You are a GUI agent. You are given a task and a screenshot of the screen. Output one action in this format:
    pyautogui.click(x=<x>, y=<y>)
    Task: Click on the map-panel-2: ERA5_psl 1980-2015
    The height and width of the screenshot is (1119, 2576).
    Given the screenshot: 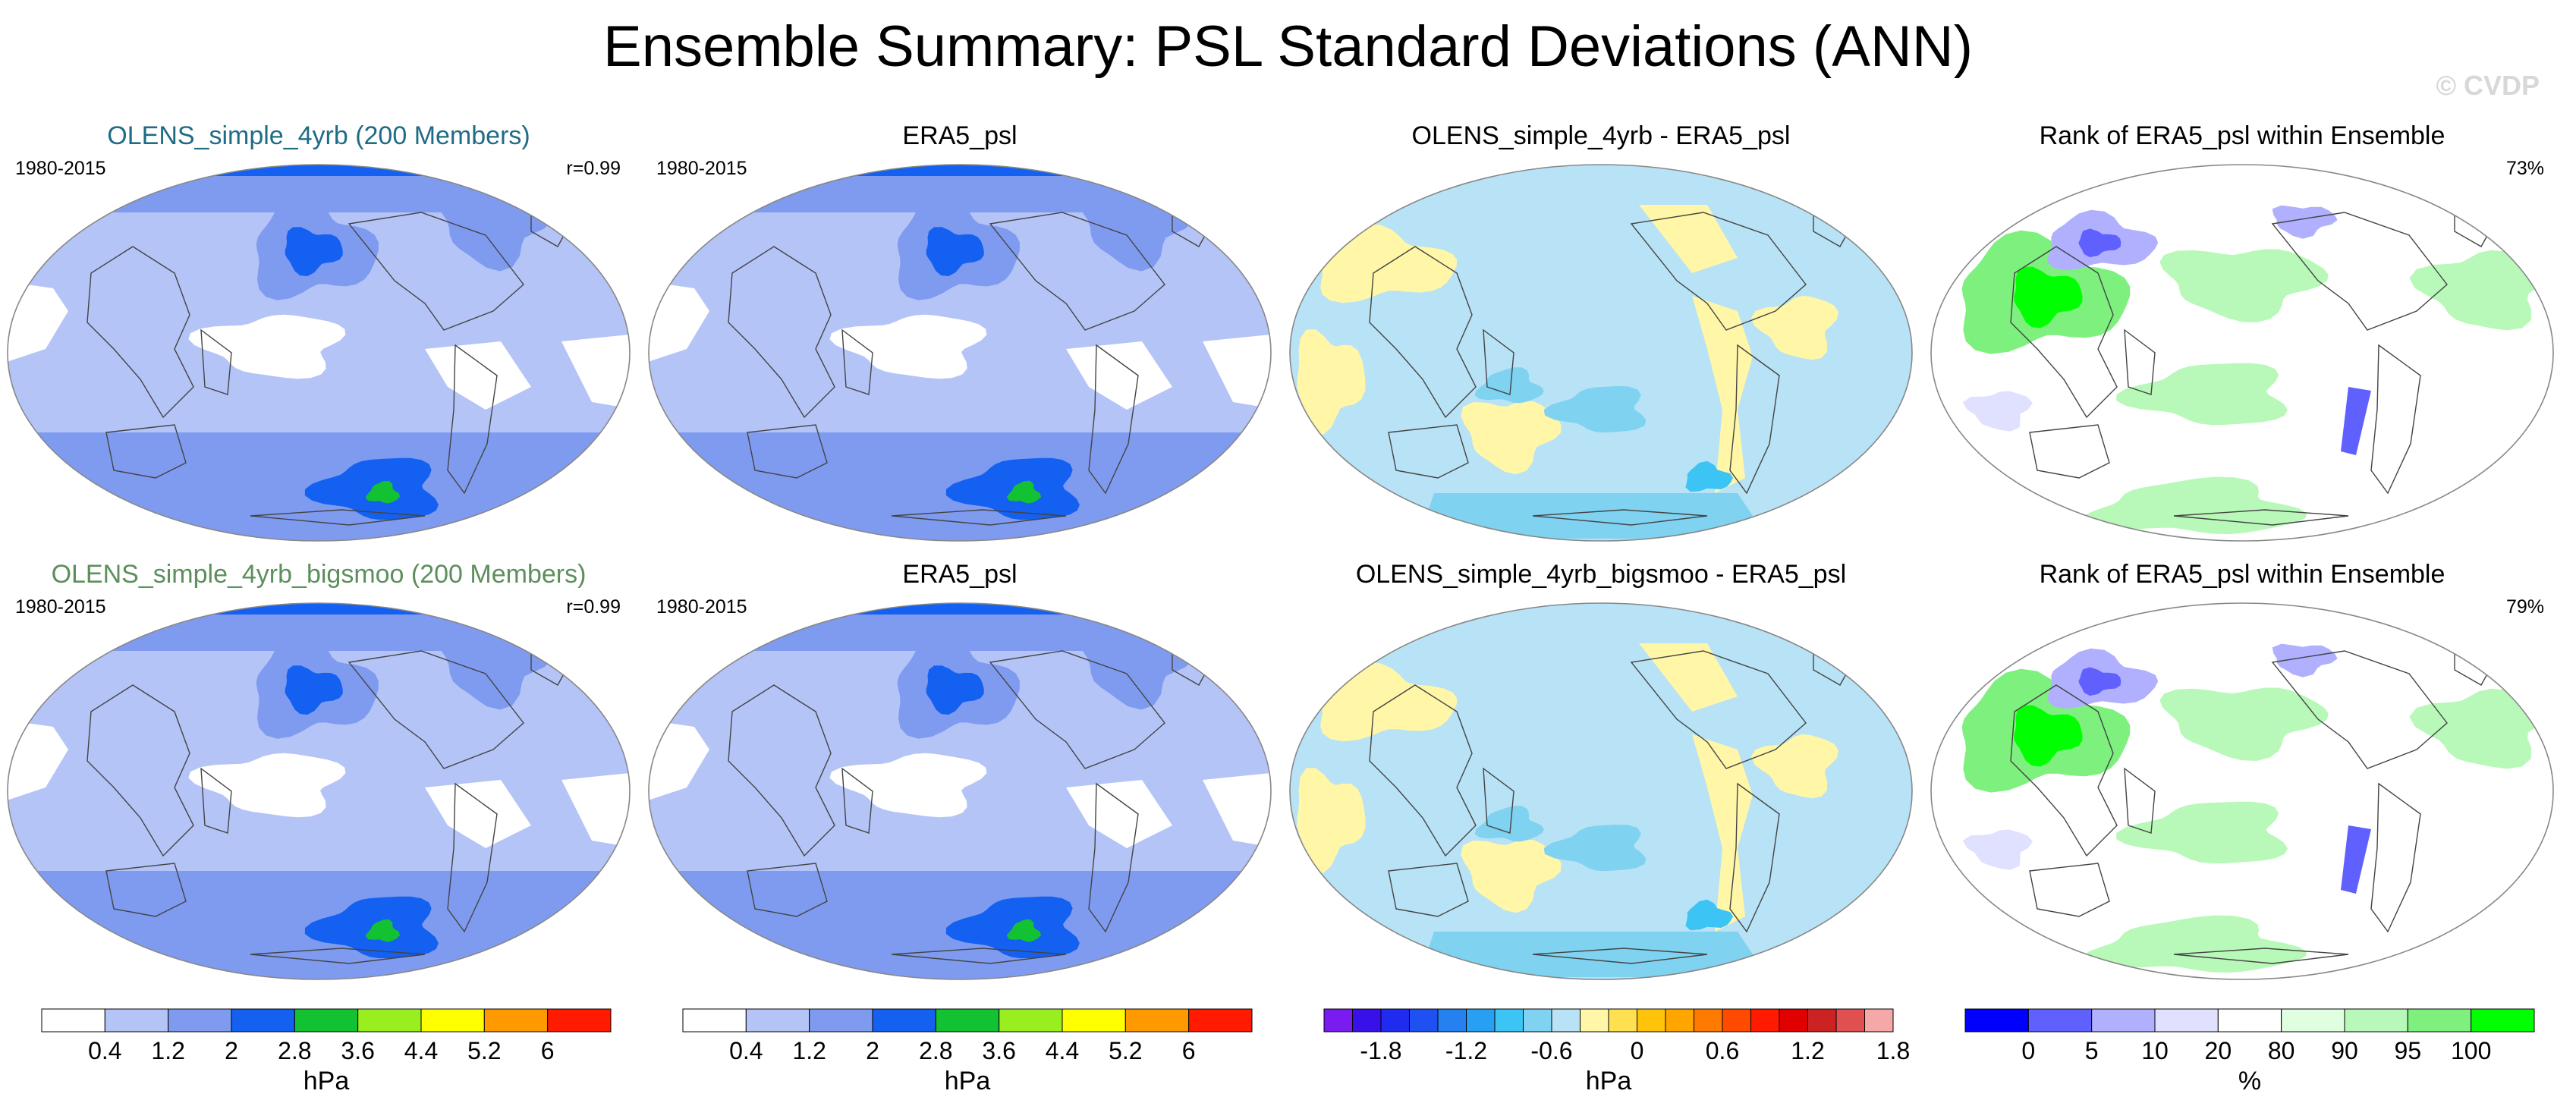 What is the action you would take?
    pyautogui.click(x=960, y=335)
    